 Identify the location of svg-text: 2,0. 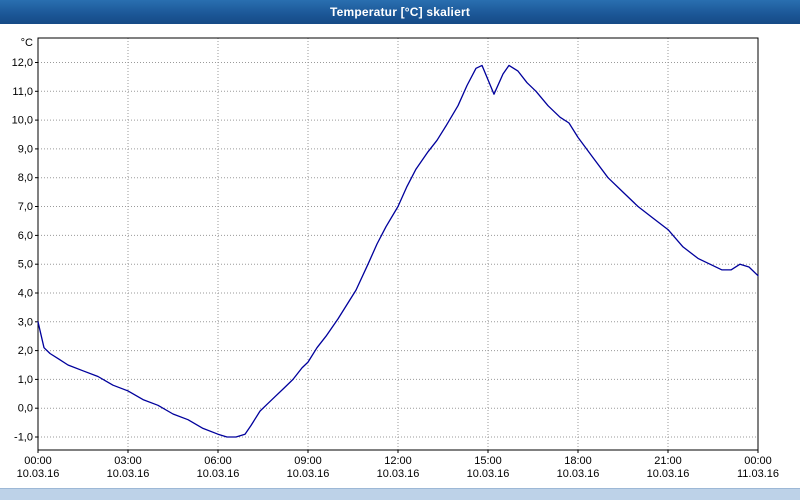
(25, 351).